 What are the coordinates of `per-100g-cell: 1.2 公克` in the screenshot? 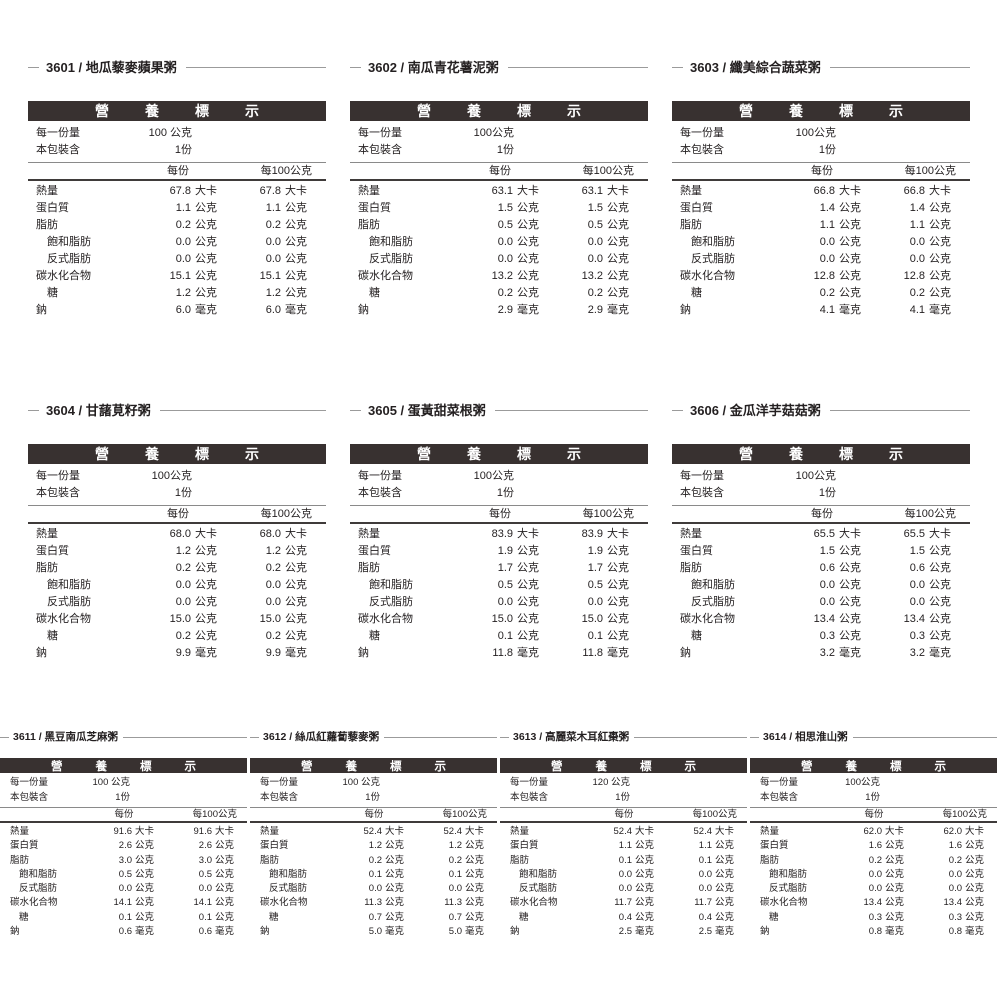 It's located at (274, 551).